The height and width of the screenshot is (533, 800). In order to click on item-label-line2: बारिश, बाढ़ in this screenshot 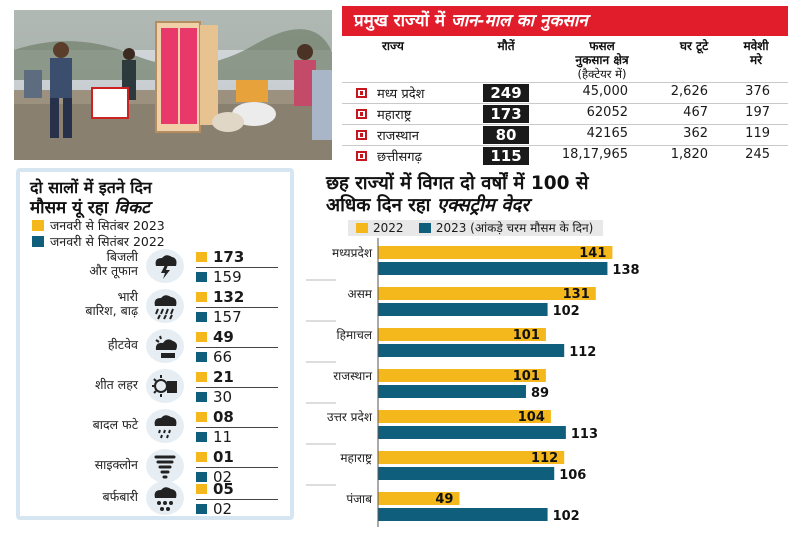, I will do `click(111, 310)`.